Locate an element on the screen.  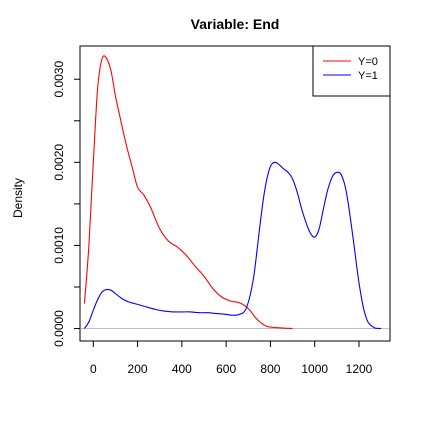
x-tick-label: 400 is located at coordinates (182, 369).